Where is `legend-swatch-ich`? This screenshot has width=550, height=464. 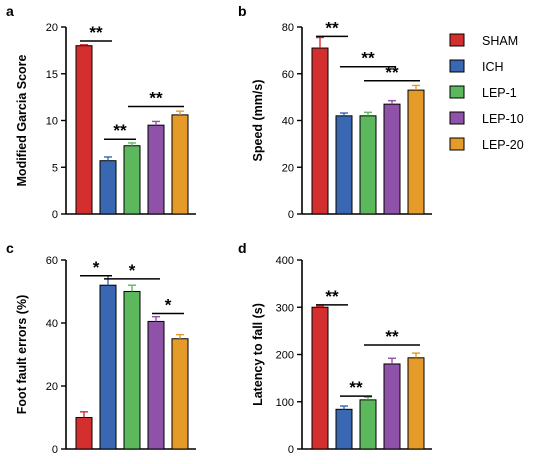
legend-swatch-ich is located at coordinates (457, 66).